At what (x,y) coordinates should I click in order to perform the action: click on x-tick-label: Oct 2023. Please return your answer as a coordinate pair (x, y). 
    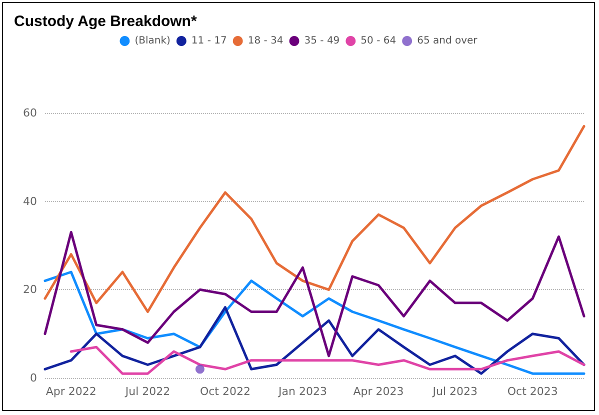
    Looking at the image, I should click on (532, 391).